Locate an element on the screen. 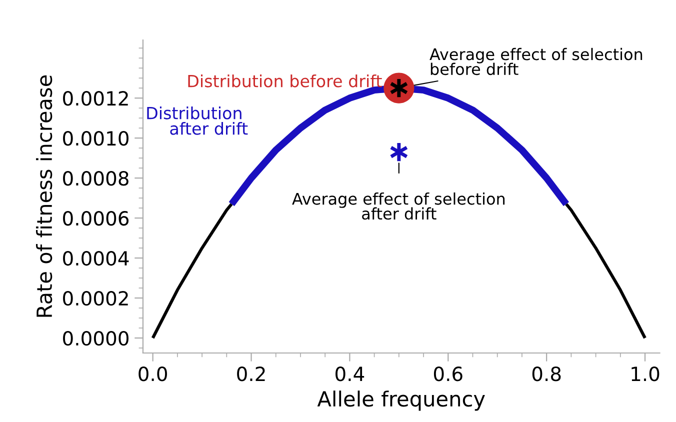 The width and height of the screenshot is (676, 422). x-tick-label: 0.6 is located at coordinates (448, 374).